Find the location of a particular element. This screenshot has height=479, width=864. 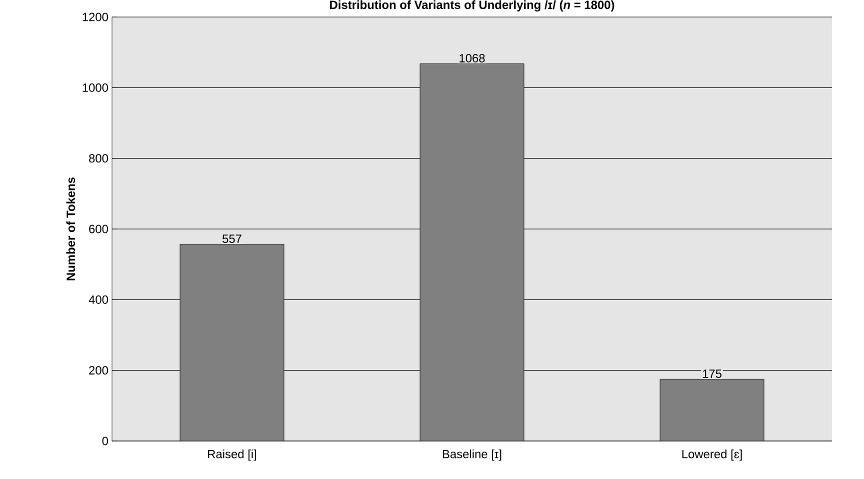

chart-title: Distribution of Variants of Underlying /ɪ/ (n = 1800) is located at coordinates (472, 6).